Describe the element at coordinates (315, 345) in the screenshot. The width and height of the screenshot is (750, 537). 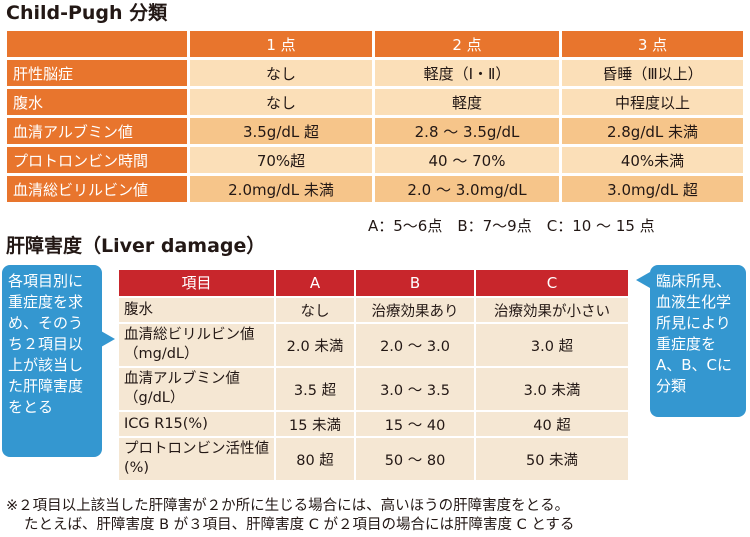
I see `cell: 2.0 未満` at that location.